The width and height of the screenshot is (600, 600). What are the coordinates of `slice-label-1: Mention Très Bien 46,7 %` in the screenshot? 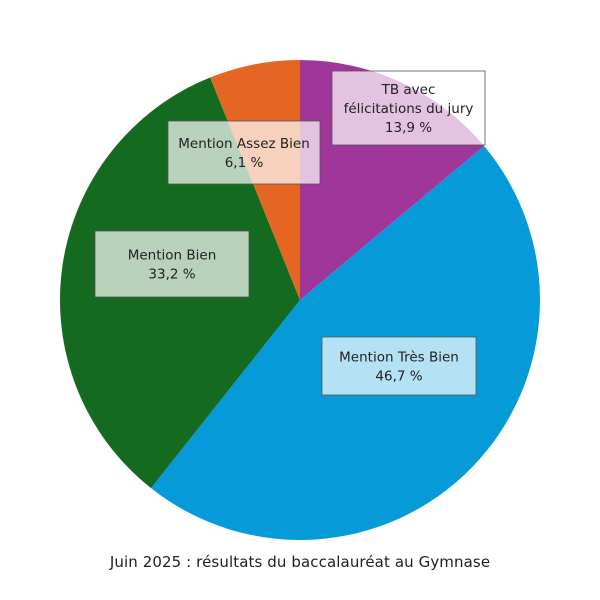 It's located at (399, 366).